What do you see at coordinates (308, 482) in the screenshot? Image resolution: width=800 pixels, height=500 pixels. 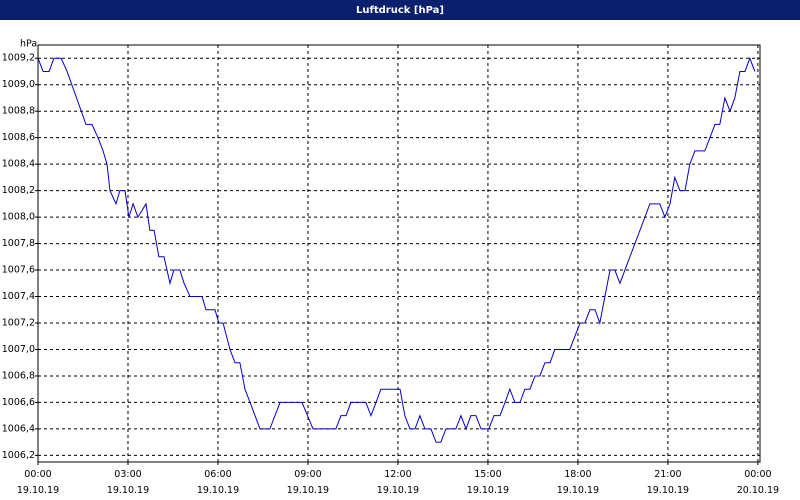 I see `x-tick-label: 09:00 19.10.19` at bounding box center [308, 482].